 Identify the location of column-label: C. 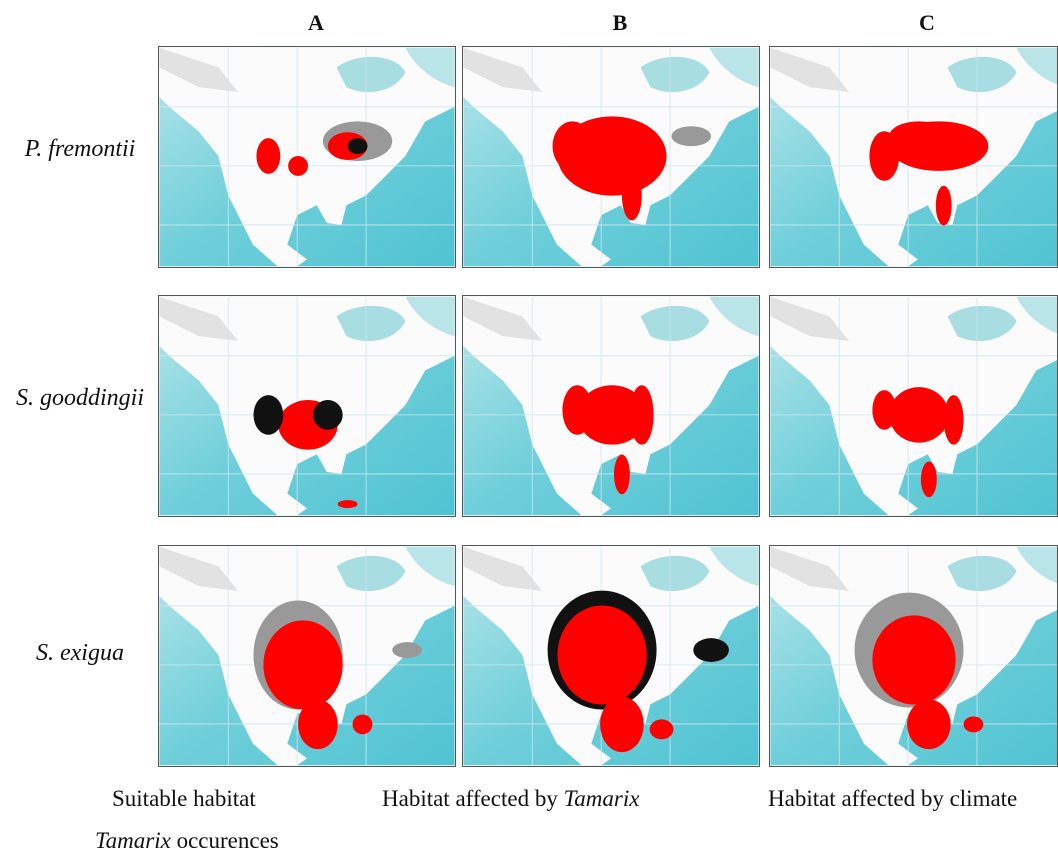
(927, 22).